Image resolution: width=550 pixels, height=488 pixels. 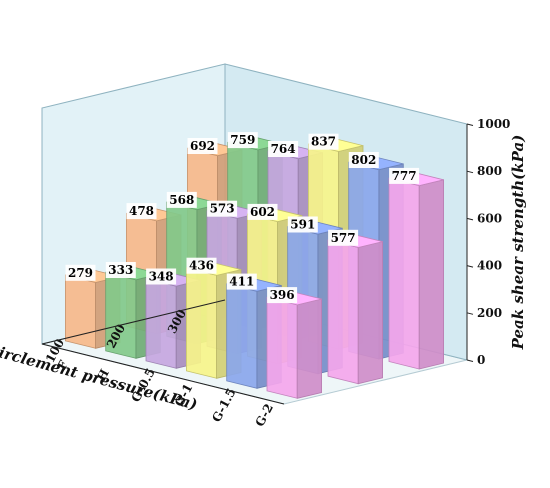 I want to click on data-label: 396, so click(x=282, y=295).